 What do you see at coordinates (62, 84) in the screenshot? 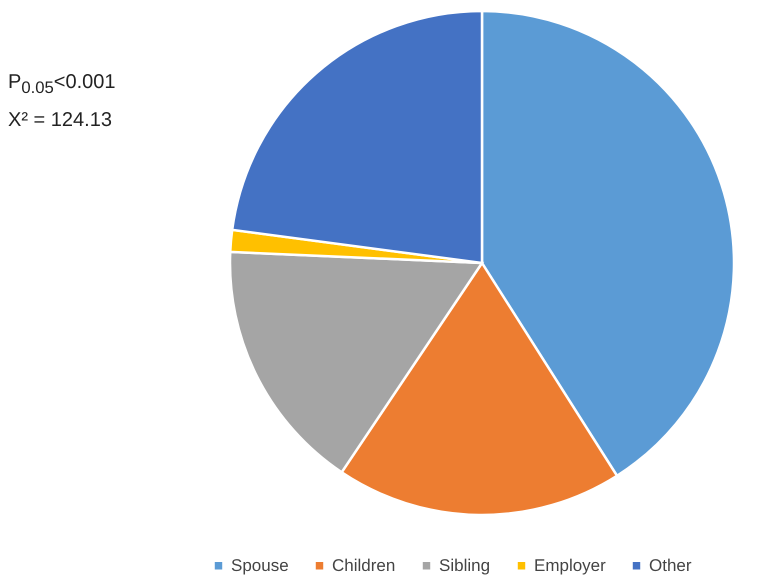
I see `text: P$_{0.05}$<0.001` at bounding box center [62, 84].